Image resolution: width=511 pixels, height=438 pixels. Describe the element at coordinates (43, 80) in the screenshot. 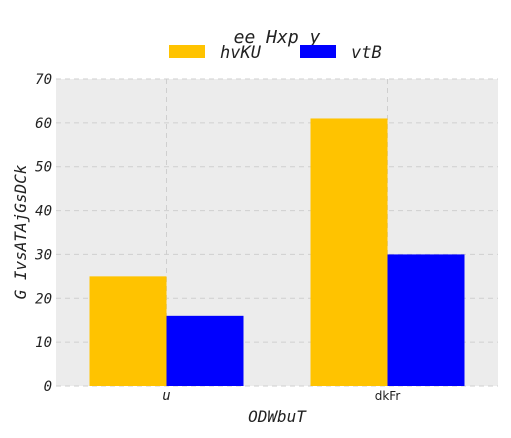

I see `y-tick-label: 70` at that location.